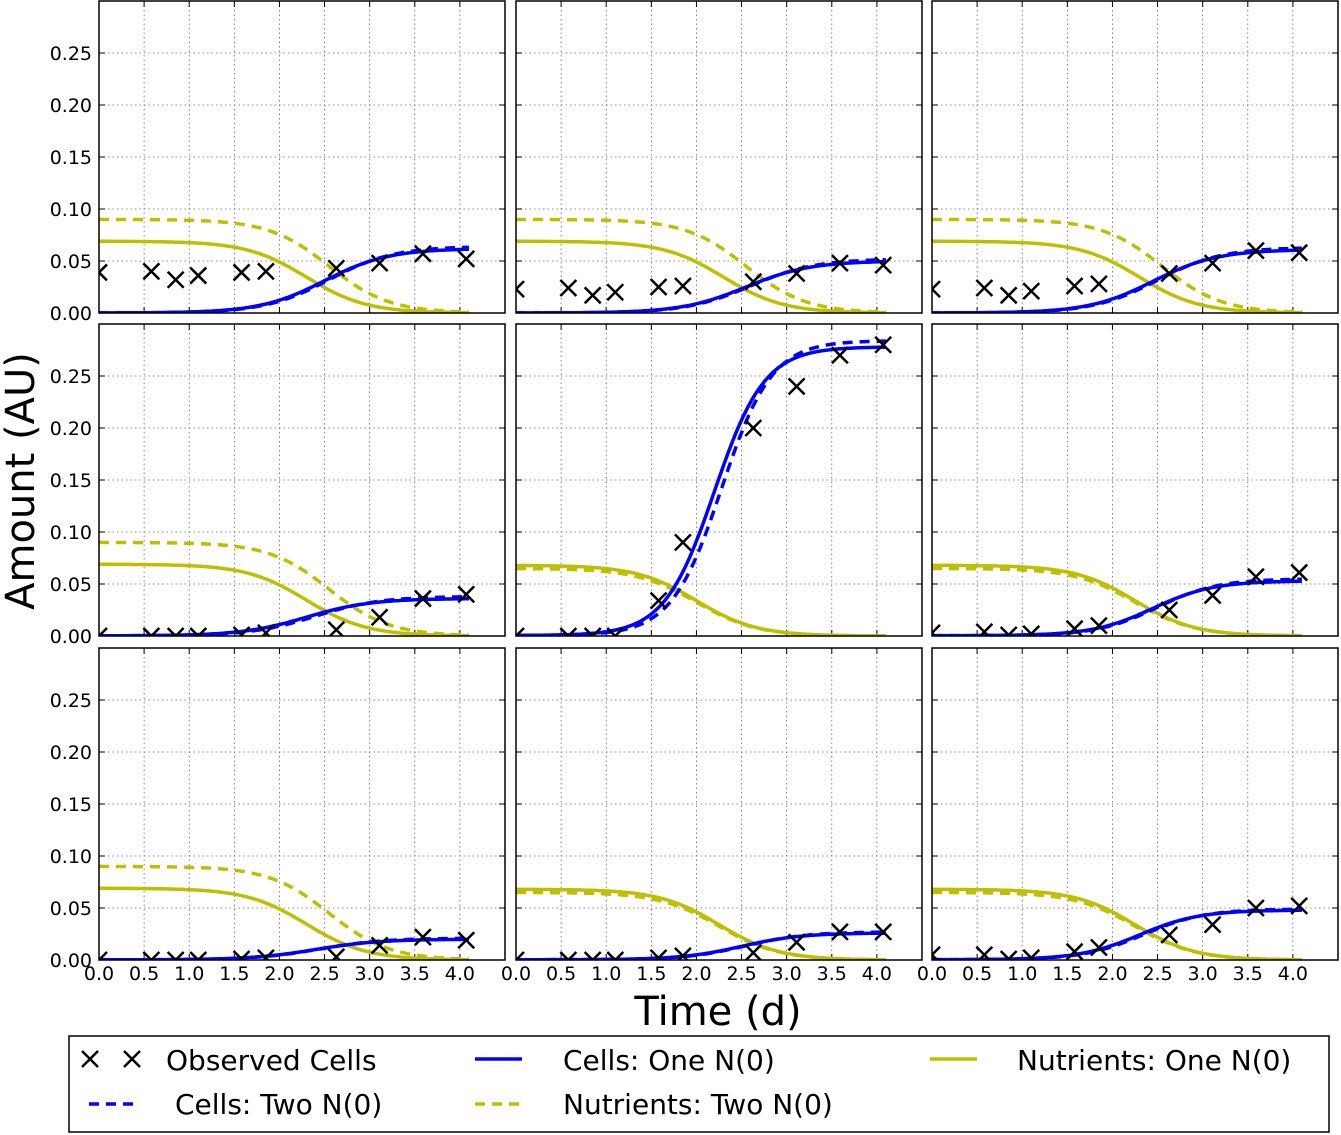 The height and width of the screenshot is (1135, 1341). I want to click on x-tick-label: 4.0, so click(877, 974).